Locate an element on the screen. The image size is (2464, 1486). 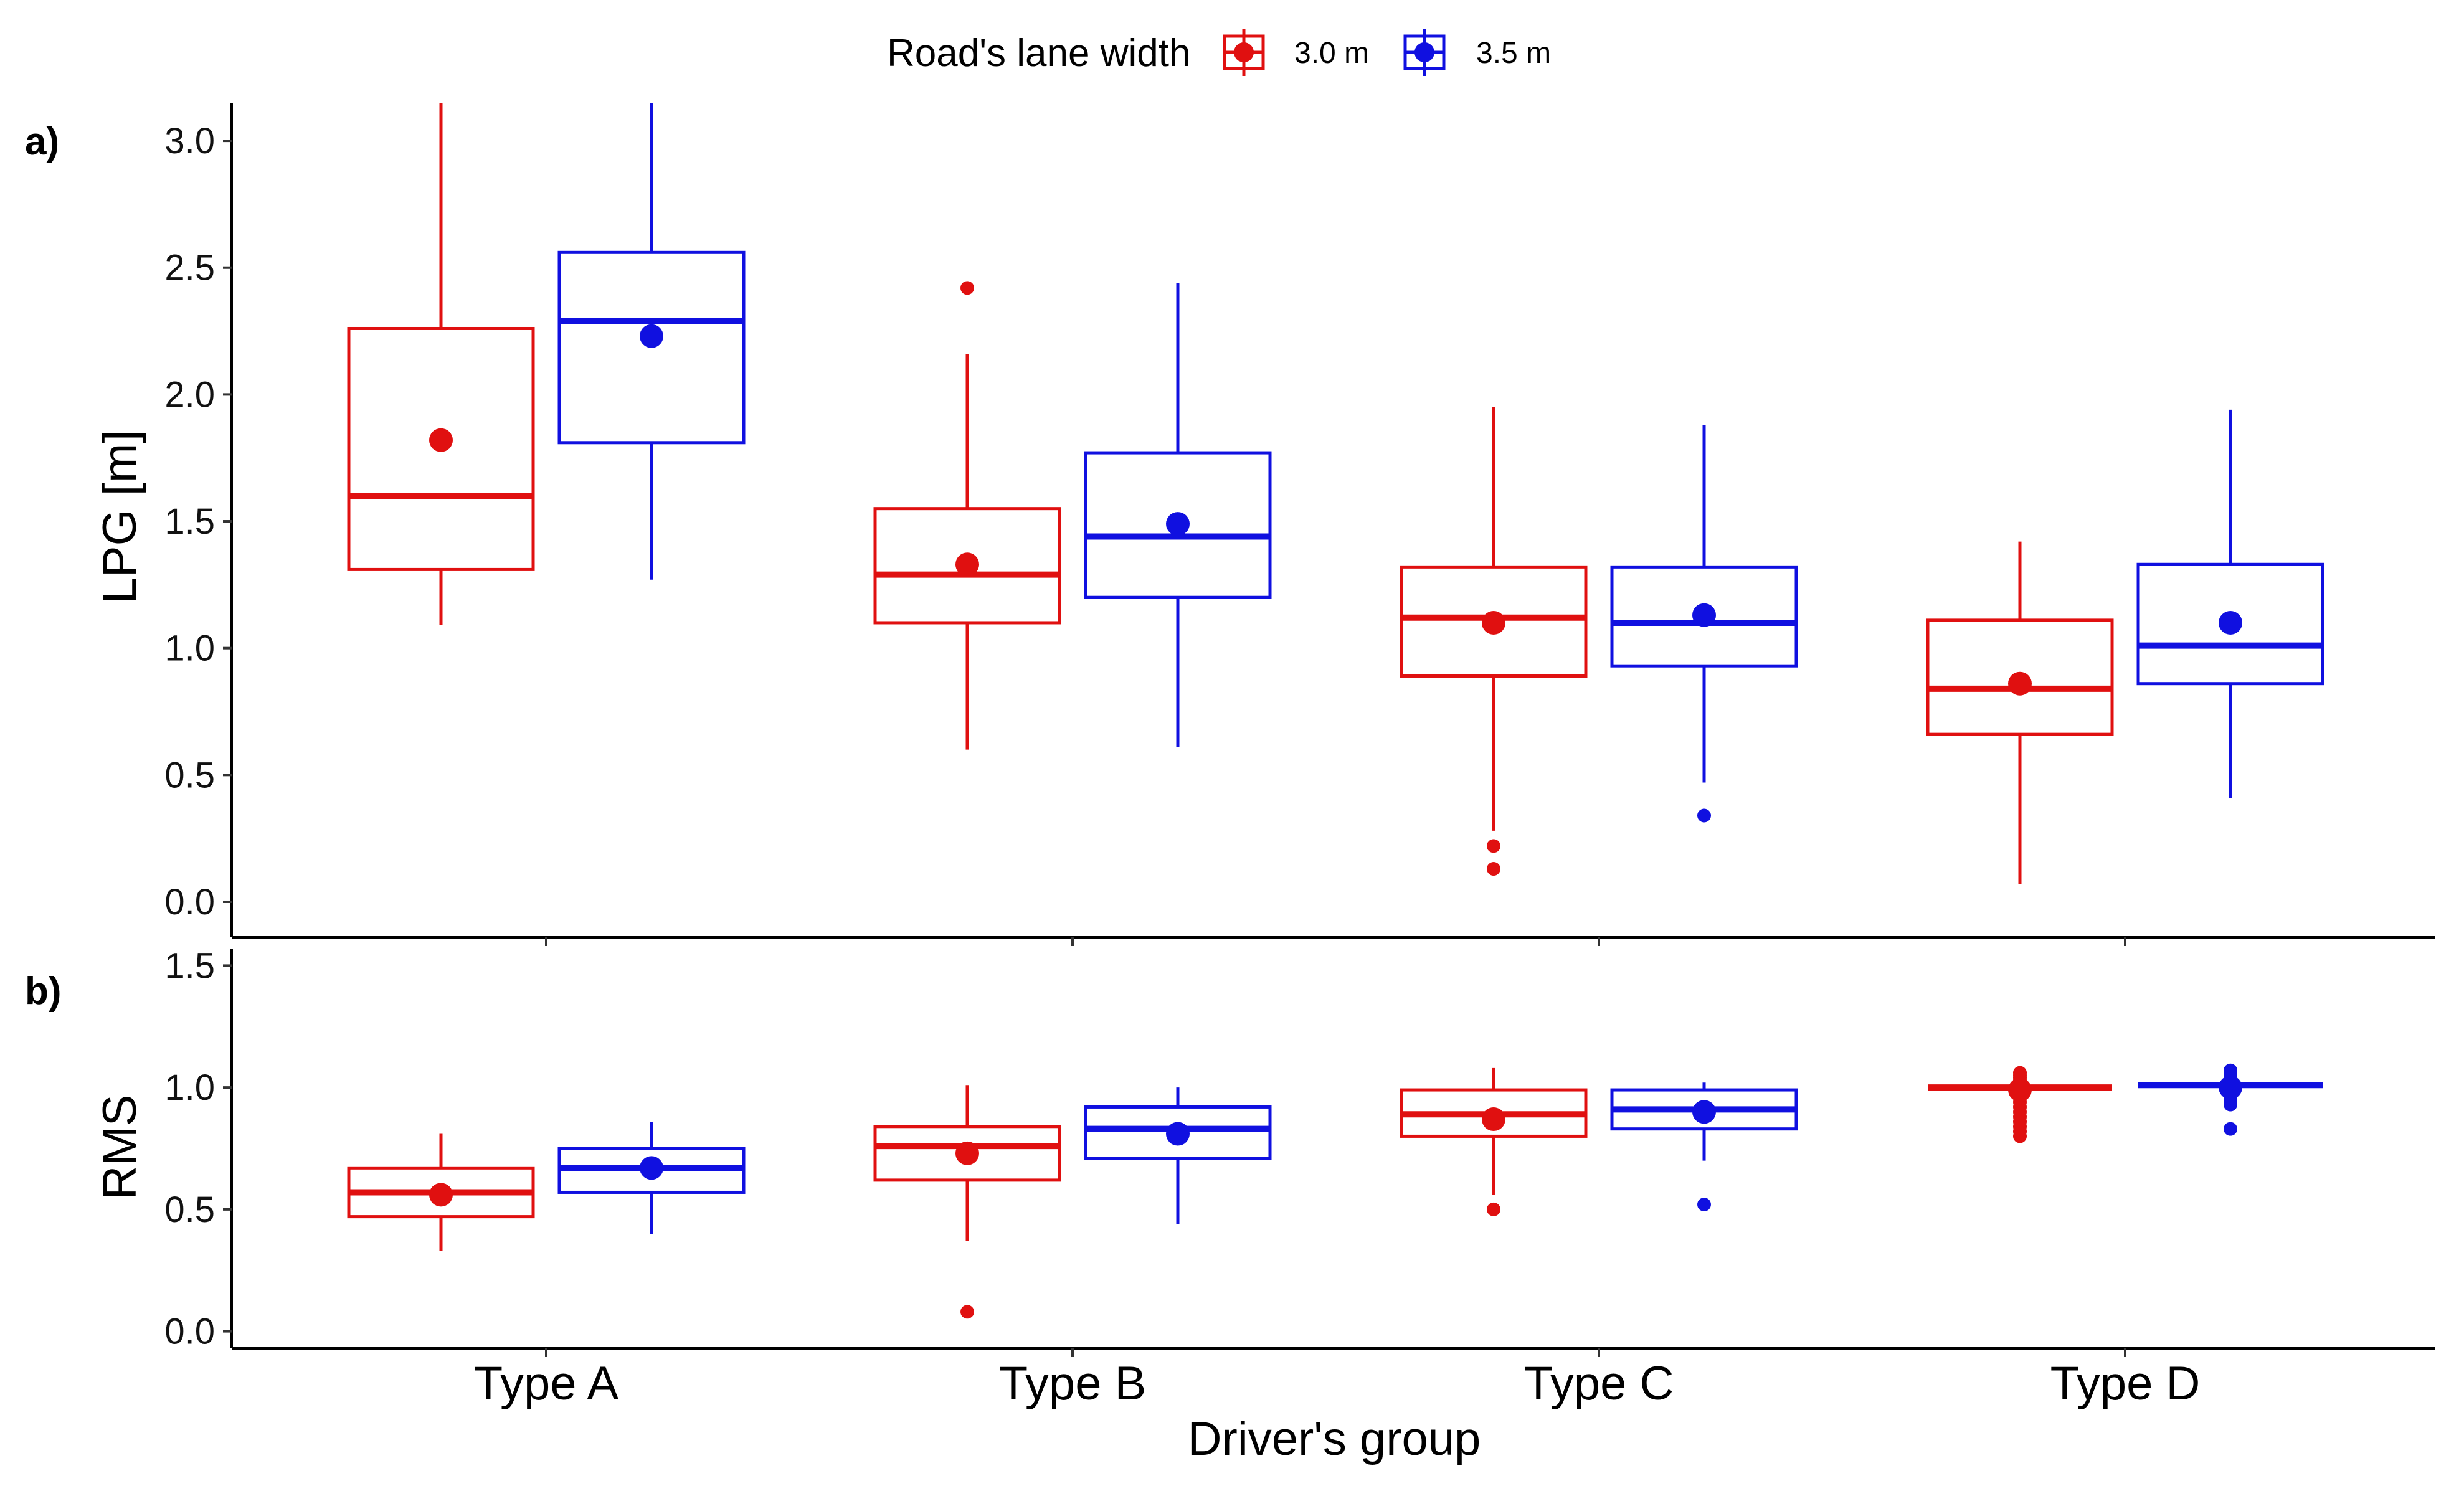
legend-title: Road's lane width is located at coordinates (1038, 53).